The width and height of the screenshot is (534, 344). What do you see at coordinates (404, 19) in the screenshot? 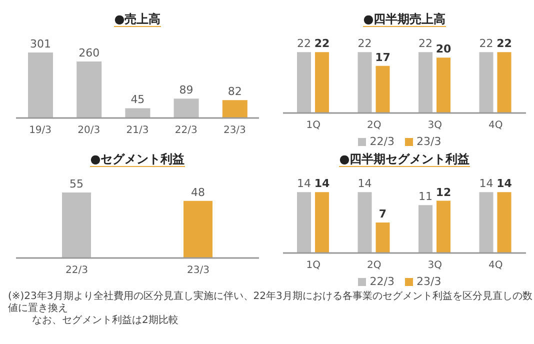
I see `chart-title: ●四半期売上高` at bounding box center [404, 19].